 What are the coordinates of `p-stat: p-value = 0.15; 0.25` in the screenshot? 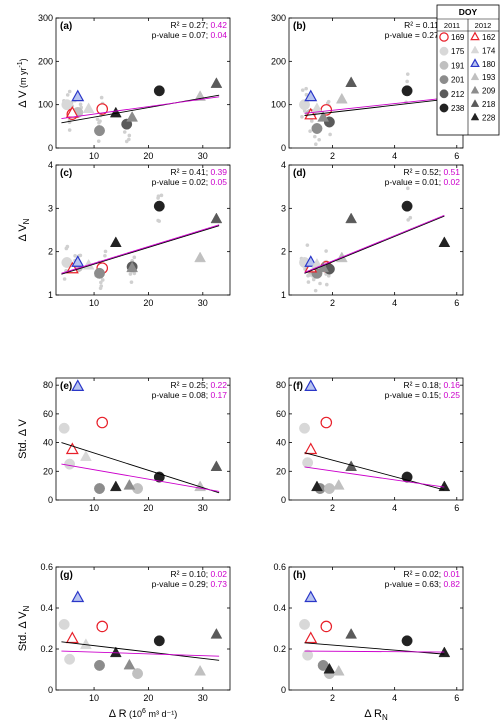 It's located at (423, 395).